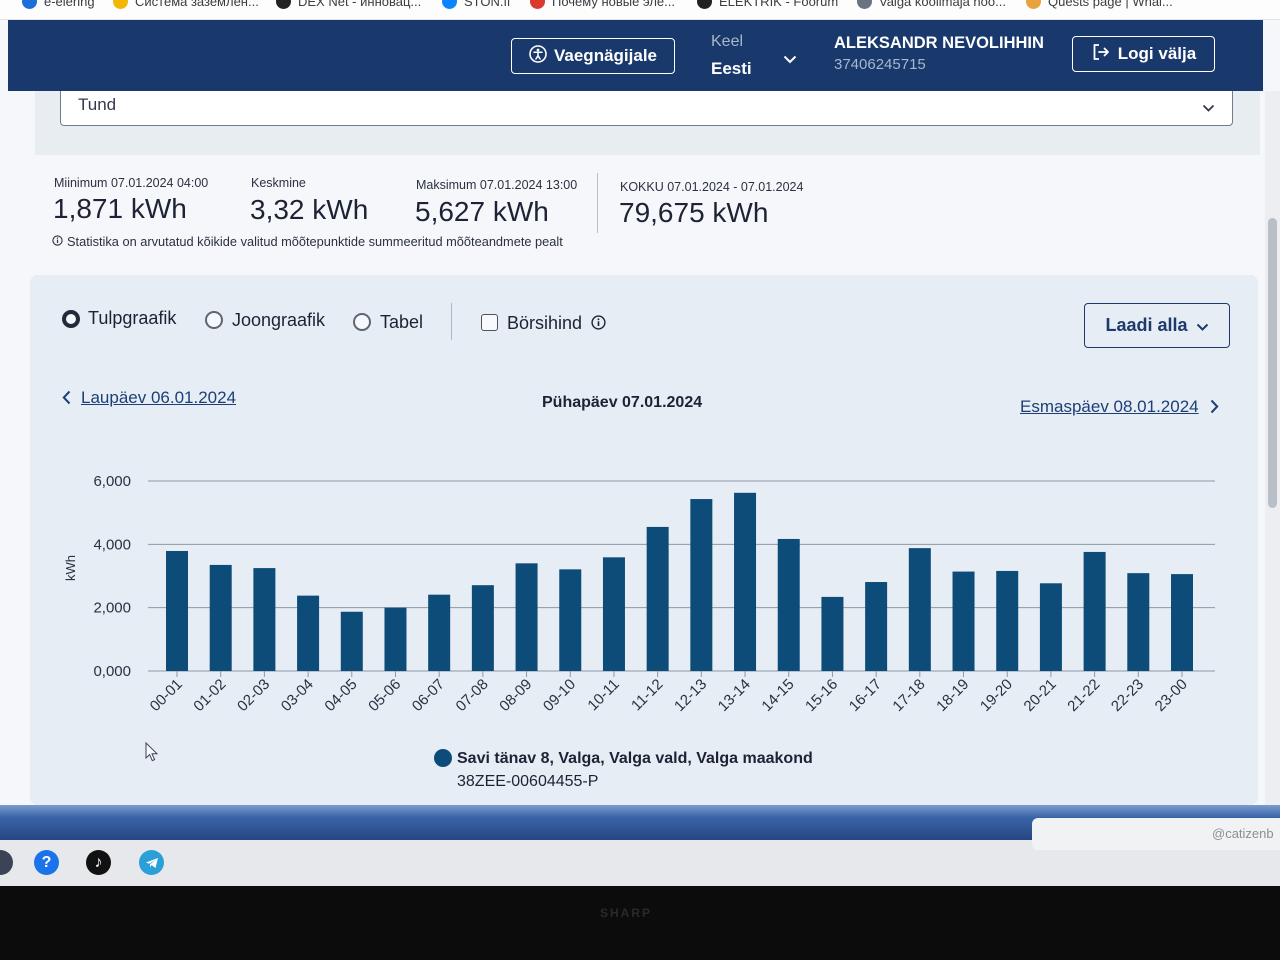 The width and height of the screenshot is (1280, 960). I want to click on x-tick-label: 12-13, so click(690, 695).